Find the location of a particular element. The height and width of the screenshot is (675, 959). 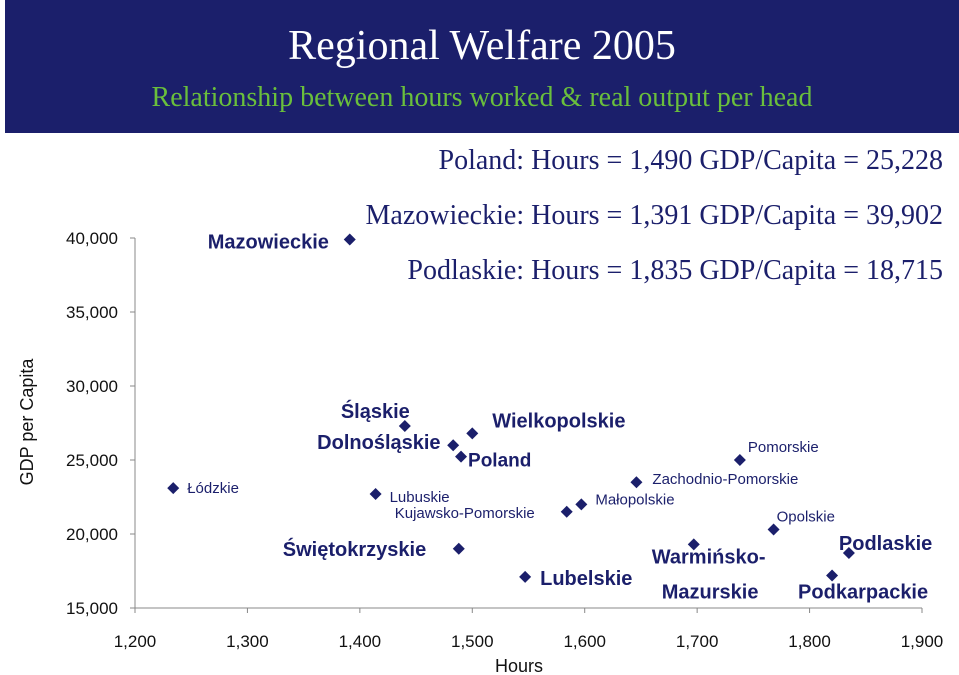

x-tick-label: 1,500 is located at coordinates (472, 641).